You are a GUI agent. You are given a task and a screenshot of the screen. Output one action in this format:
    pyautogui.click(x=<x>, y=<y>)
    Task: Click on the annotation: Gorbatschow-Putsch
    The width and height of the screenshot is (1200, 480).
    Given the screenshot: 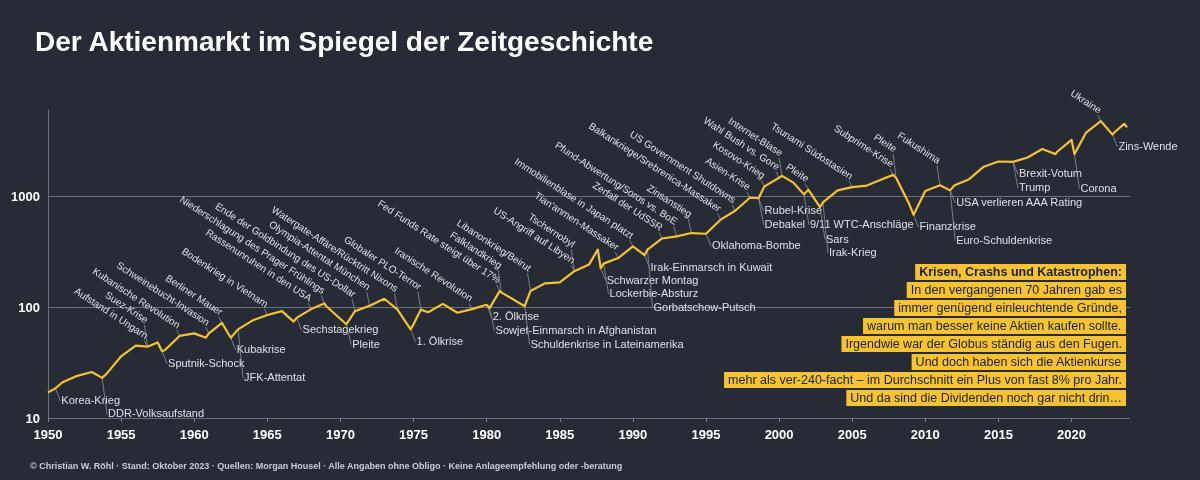 What is the action you would take?
    pyautogui.click(x=704, y=307)
    